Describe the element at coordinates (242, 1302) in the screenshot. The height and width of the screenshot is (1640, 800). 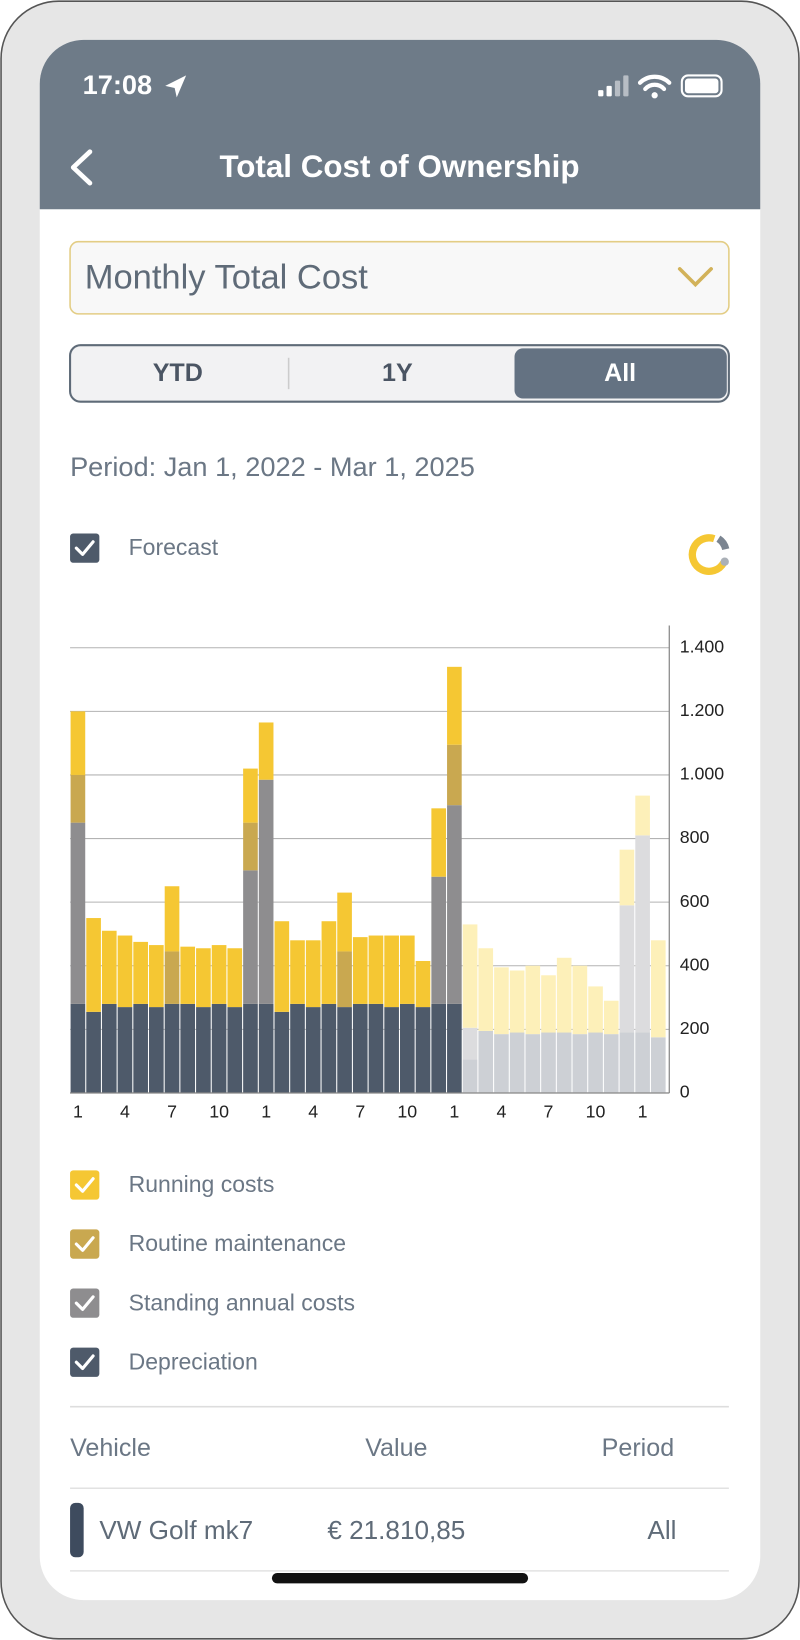
I see `legend-label: Standing annual costs` at that location.